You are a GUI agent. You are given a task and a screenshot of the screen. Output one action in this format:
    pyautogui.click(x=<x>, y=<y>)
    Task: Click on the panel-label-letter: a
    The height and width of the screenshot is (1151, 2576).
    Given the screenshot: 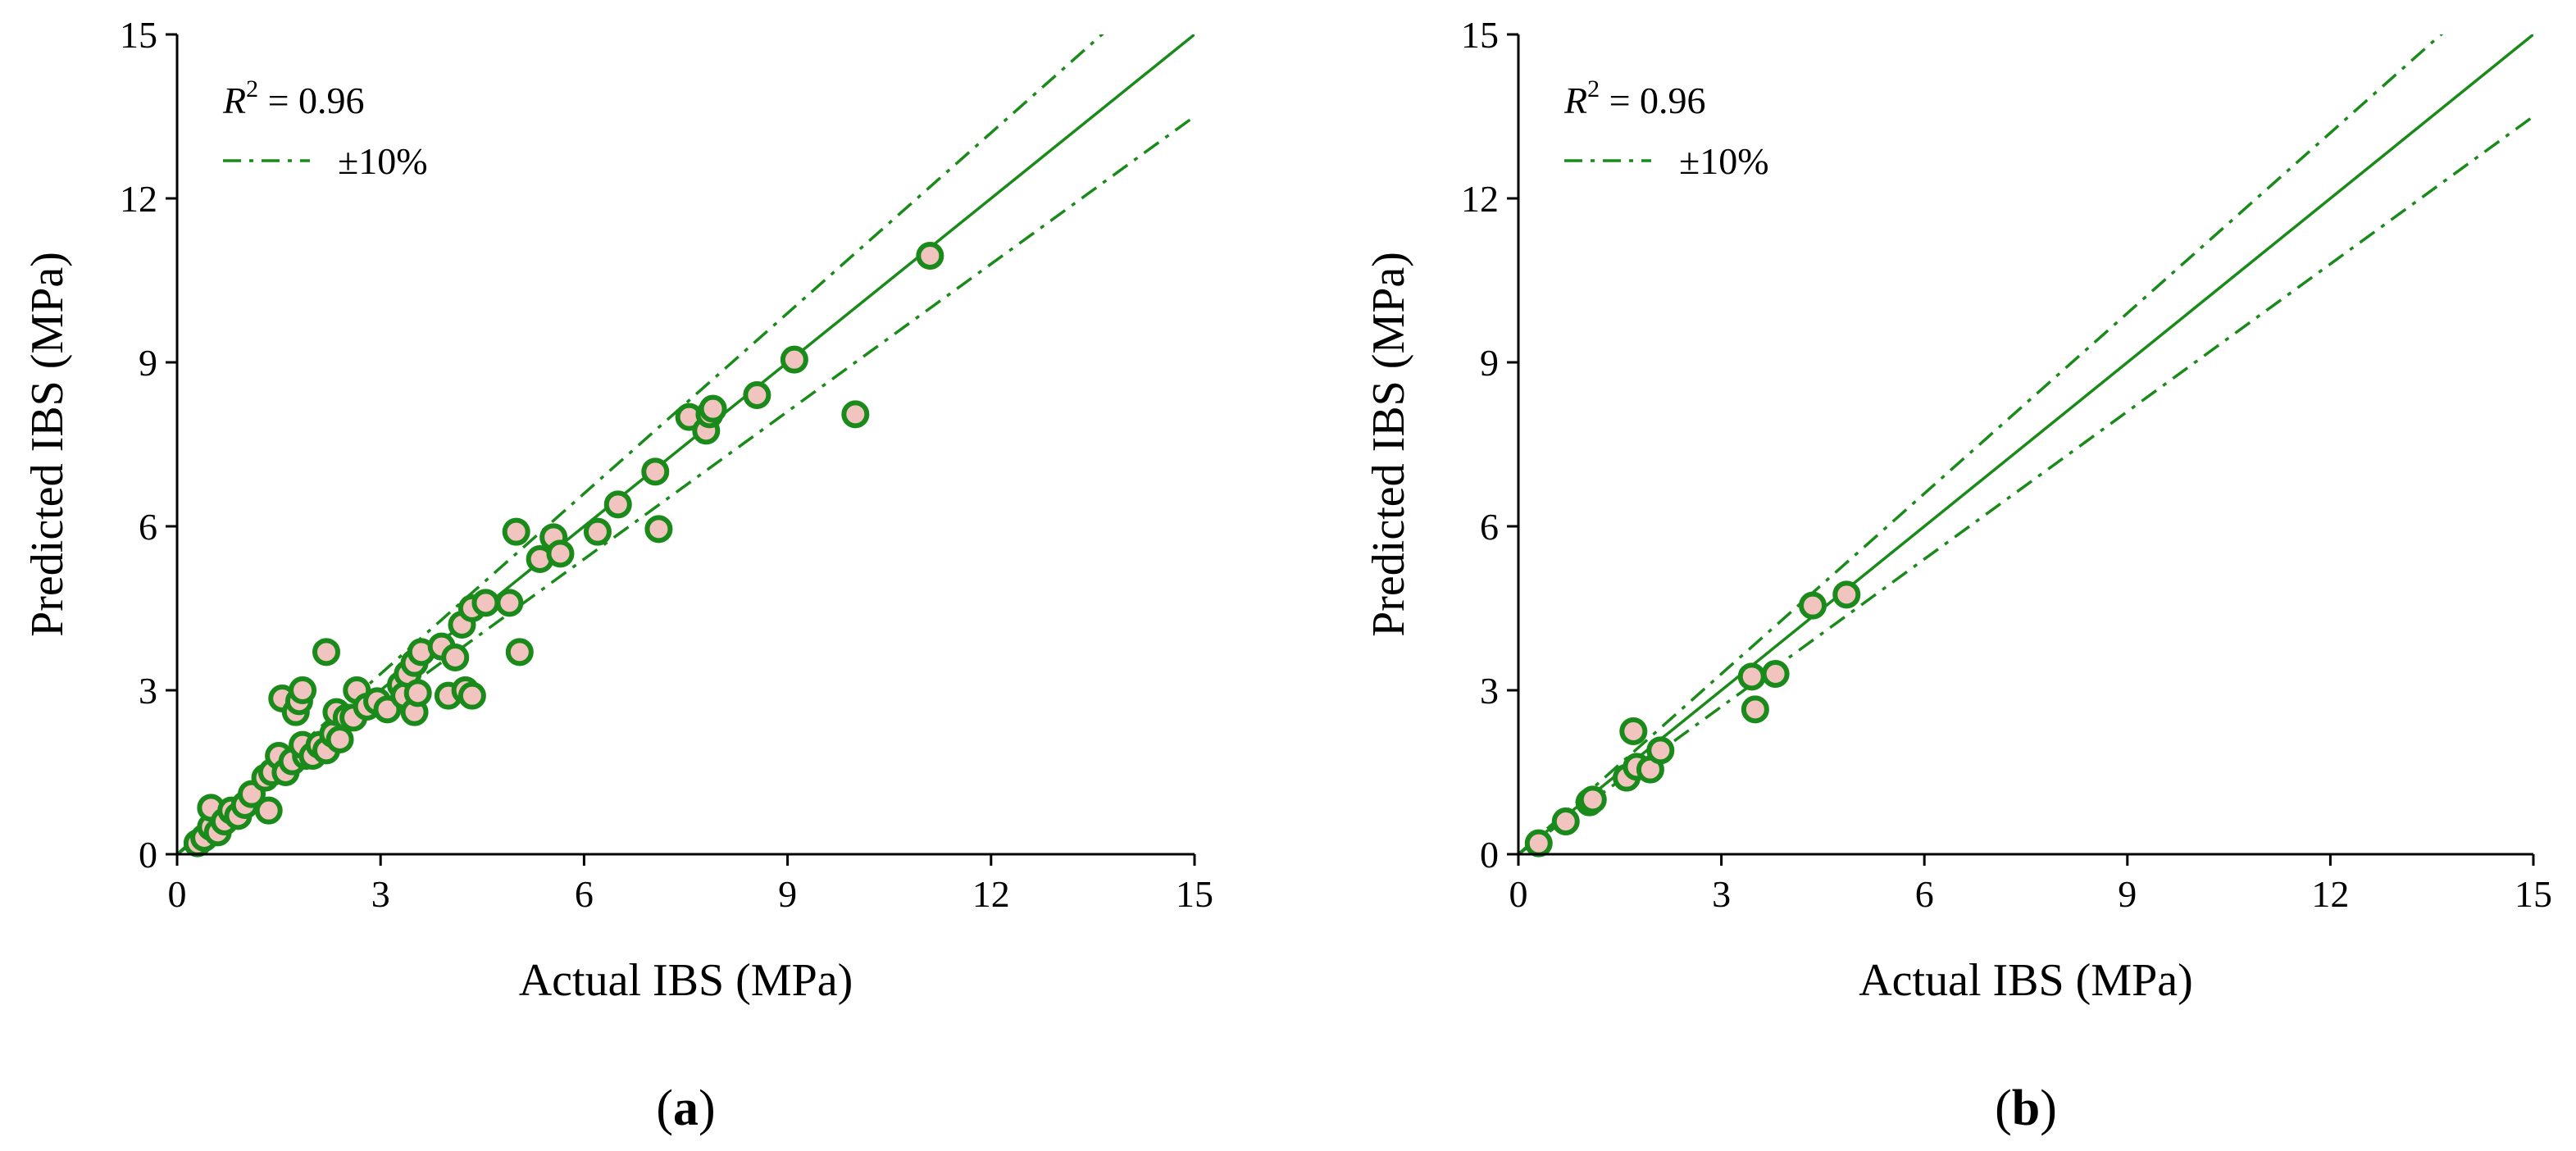 What is the action you would take?
    pyautogui.click(x=686, y=1108)
    